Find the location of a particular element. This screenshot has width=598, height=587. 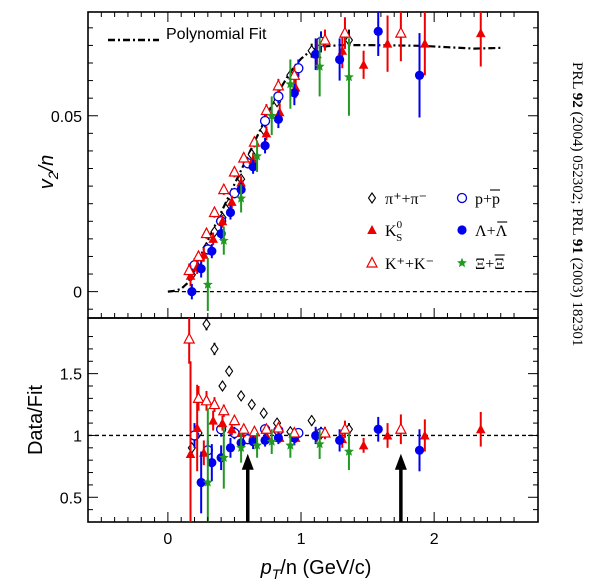

reference-note-prefix: PRL is located at coordinates (577, 77).